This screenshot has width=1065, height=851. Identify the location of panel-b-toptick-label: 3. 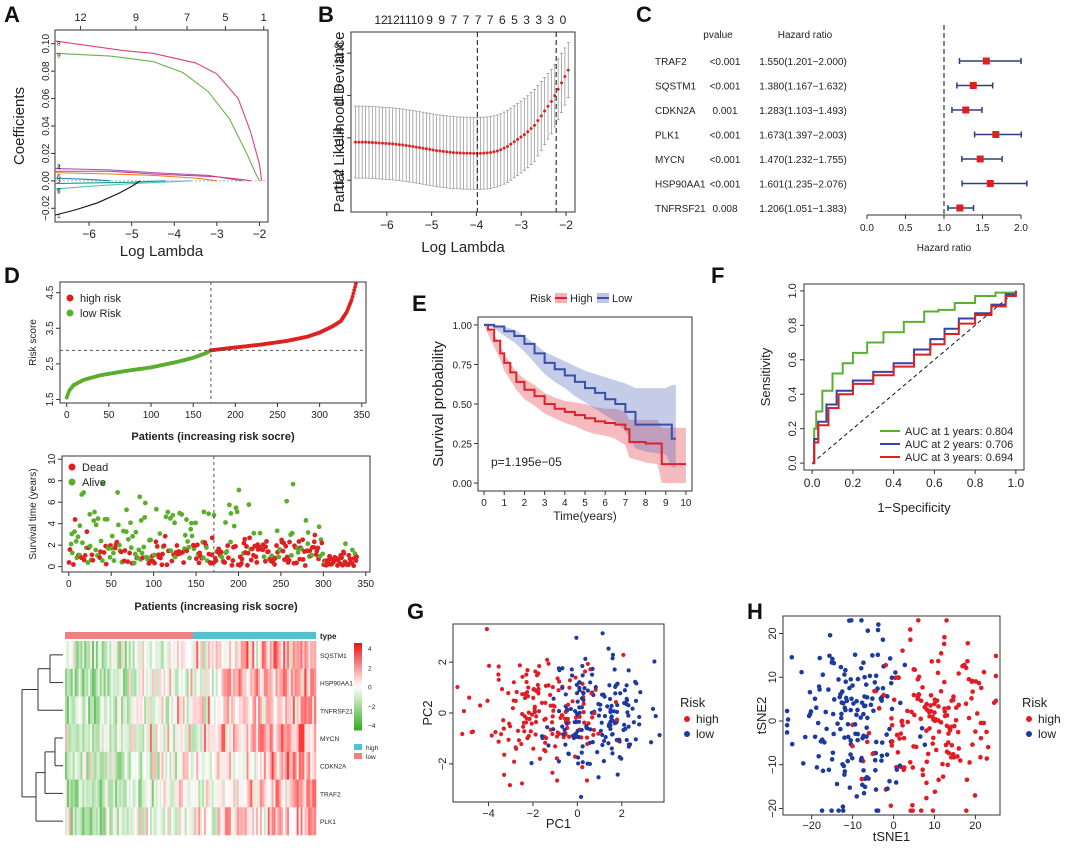
(526, 20).